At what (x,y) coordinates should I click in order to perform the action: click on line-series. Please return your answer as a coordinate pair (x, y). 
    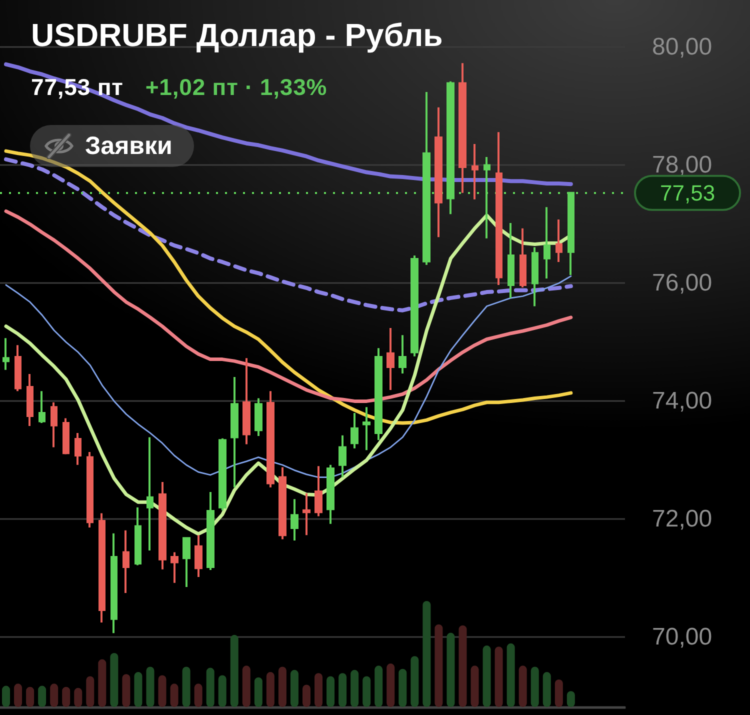
    Looking at the image, I should click on (288, 124).